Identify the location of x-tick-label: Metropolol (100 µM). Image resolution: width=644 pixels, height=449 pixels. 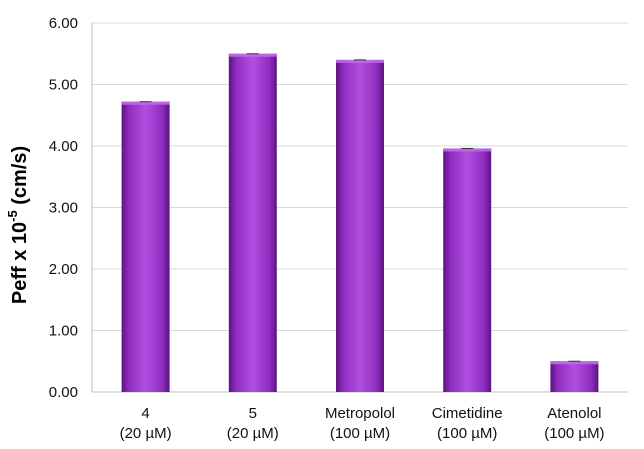
(360, 423).